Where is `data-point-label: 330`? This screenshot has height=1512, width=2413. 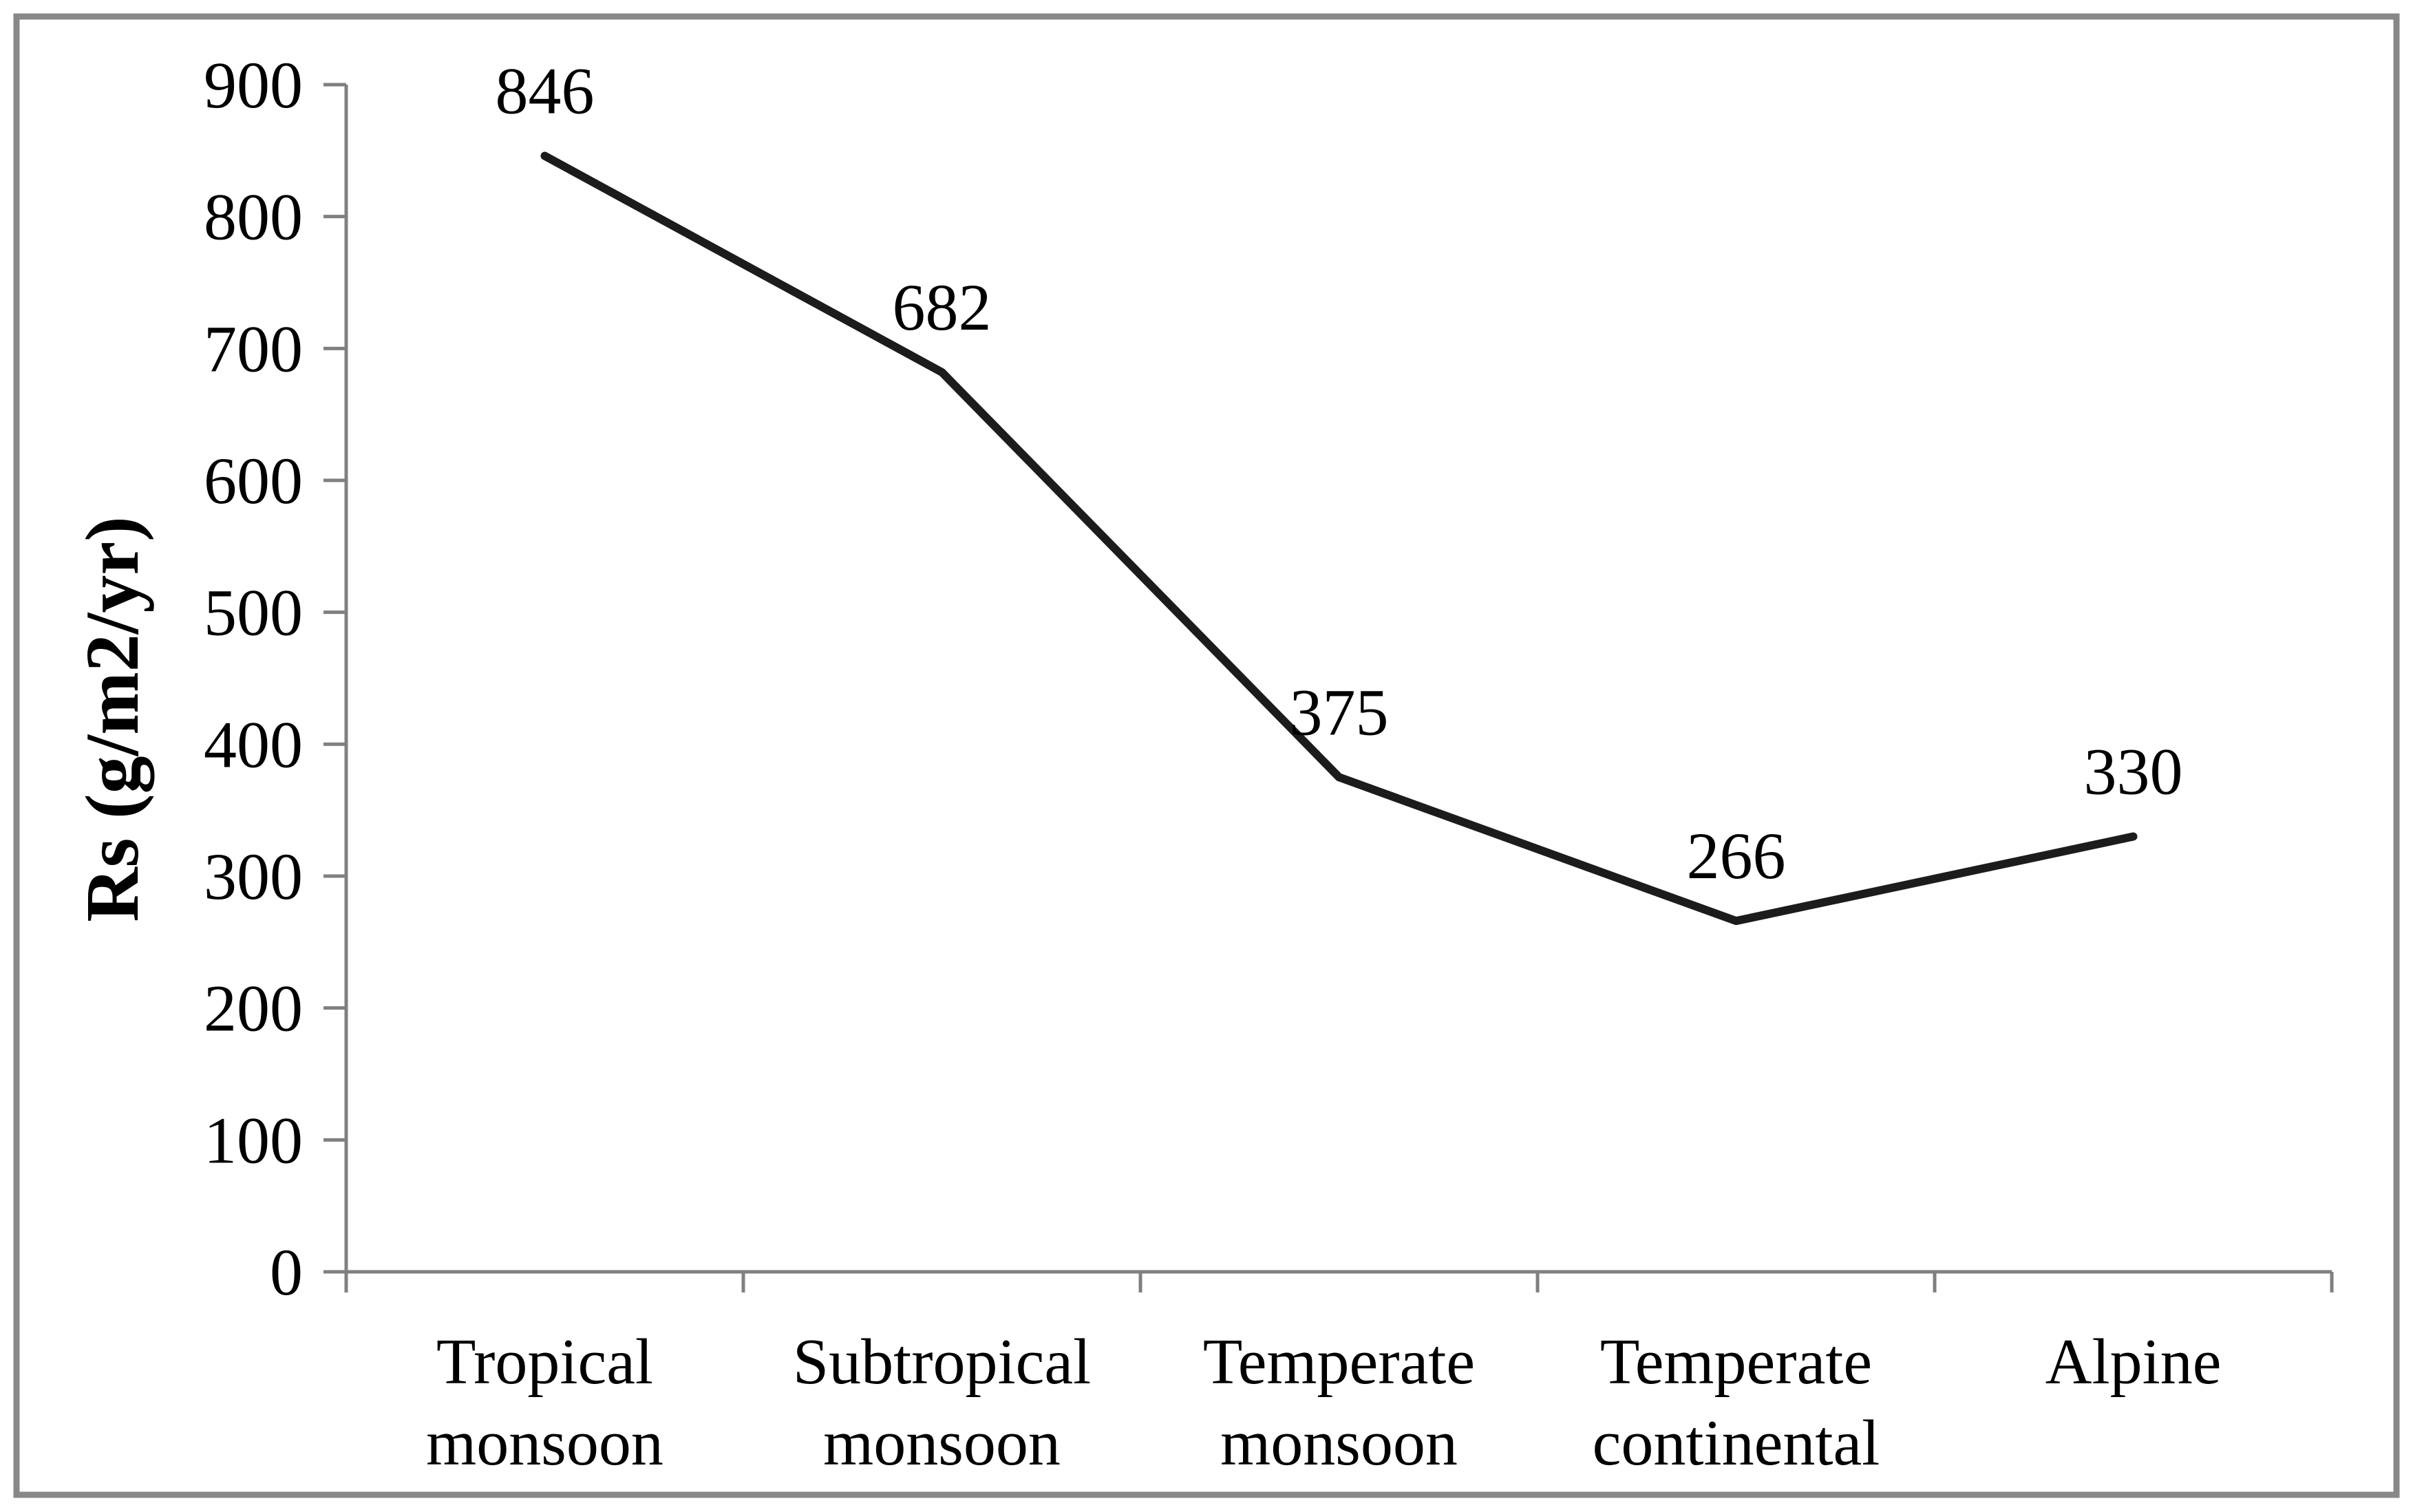 data-point-label: 330 is located at coordinates (2133, 772).